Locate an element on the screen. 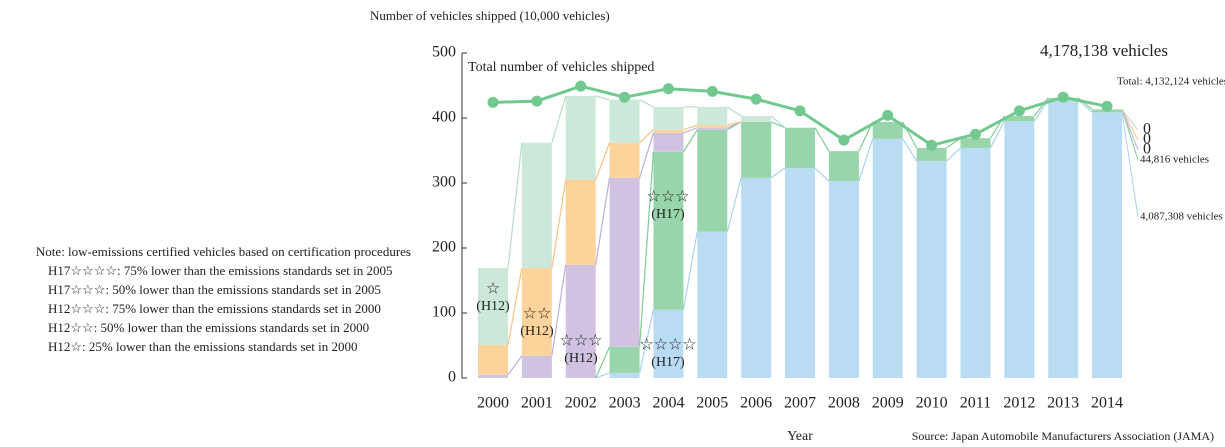 The width and height of the screenshot is (1225, 447). x-tick-label: 2009 is located at coordinates (888, 403).